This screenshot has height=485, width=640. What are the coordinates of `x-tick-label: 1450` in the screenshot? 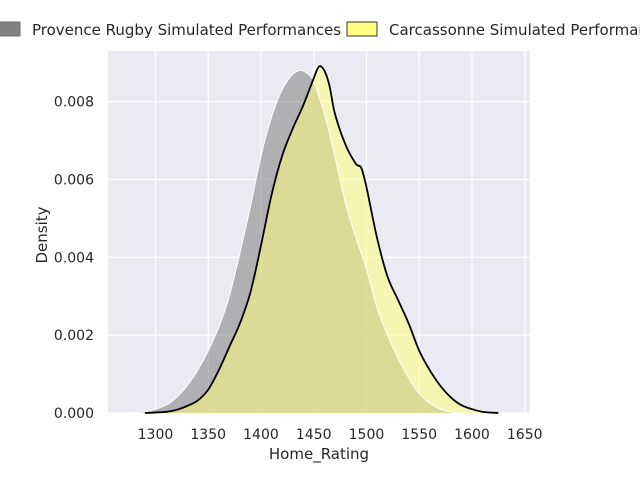 It's located at (314, 435).